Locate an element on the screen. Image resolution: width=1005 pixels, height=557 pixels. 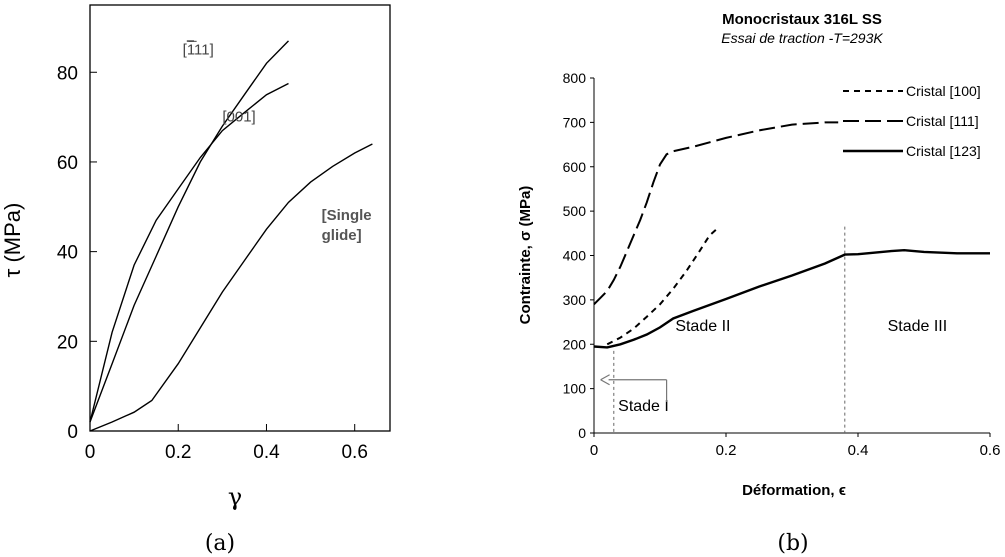
chart-b-x-ticks: 0 0.2 0.4 0.6 is located at coordinates (795, 446).